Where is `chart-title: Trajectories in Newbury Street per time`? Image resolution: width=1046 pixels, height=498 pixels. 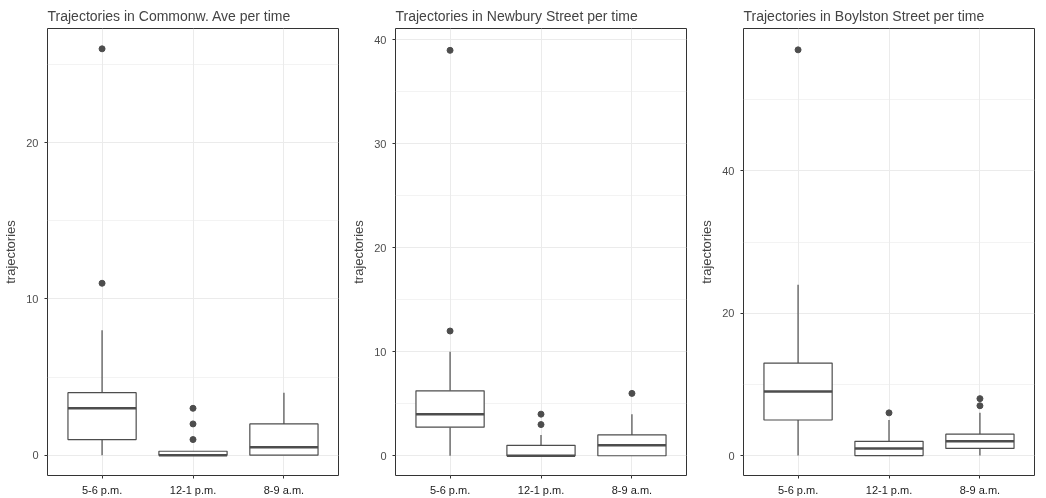 chart-title: Trajectories in Newbury Street per time is located at coordinates (516, 15).